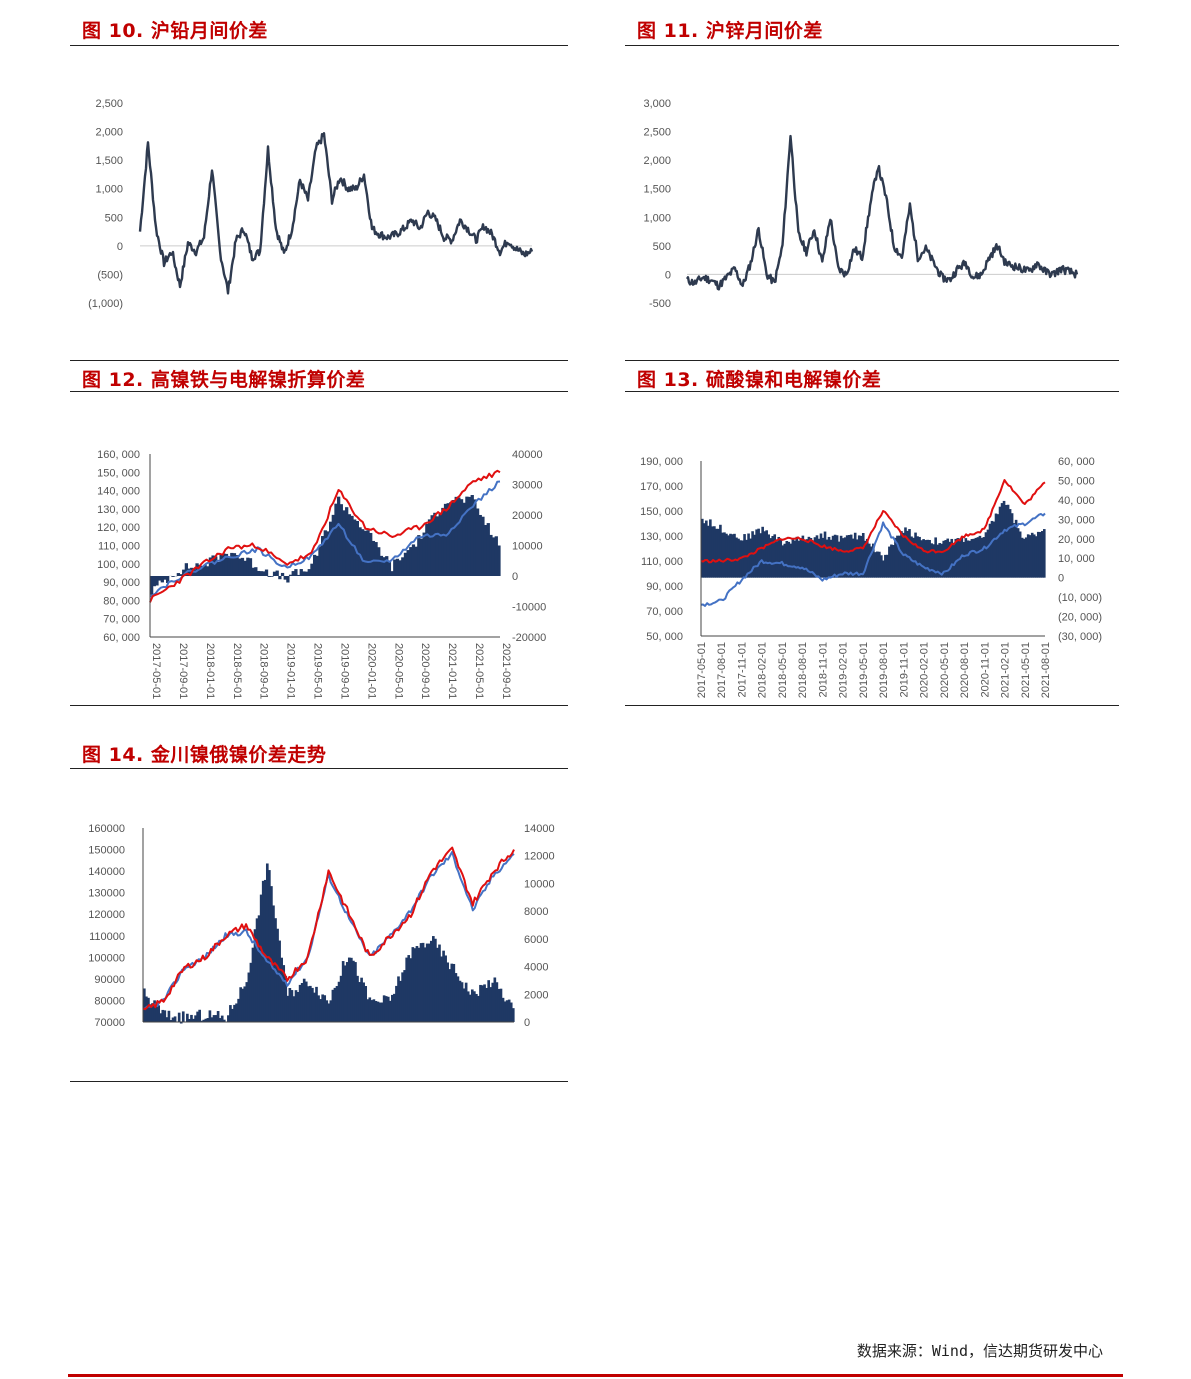 This screenshot has height=1379, width=1191. What do you see at coordinates (661, 462) in the screenshot?
I see `chart13-ytick: 190, 000` at bounding box center [661, 462].